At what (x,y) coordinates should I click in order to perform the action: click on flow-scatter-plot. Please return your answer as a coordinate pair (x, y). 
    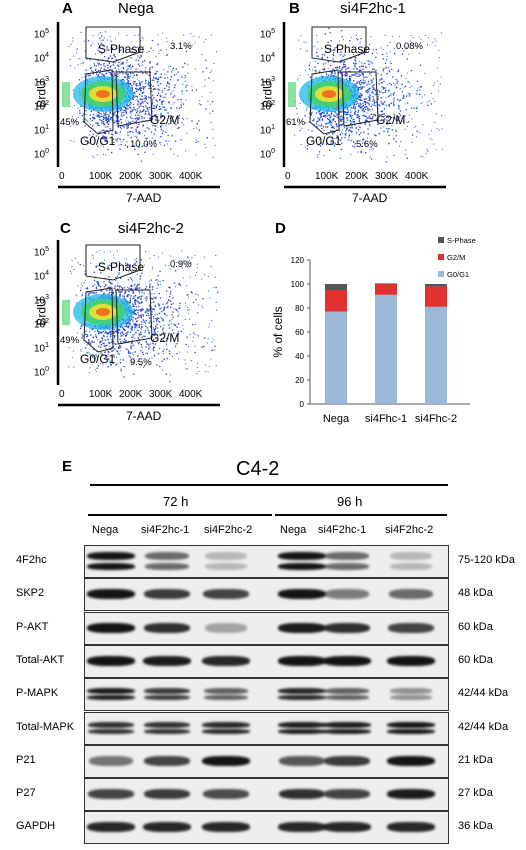
    Looking at the image, I should click on (138, 323).